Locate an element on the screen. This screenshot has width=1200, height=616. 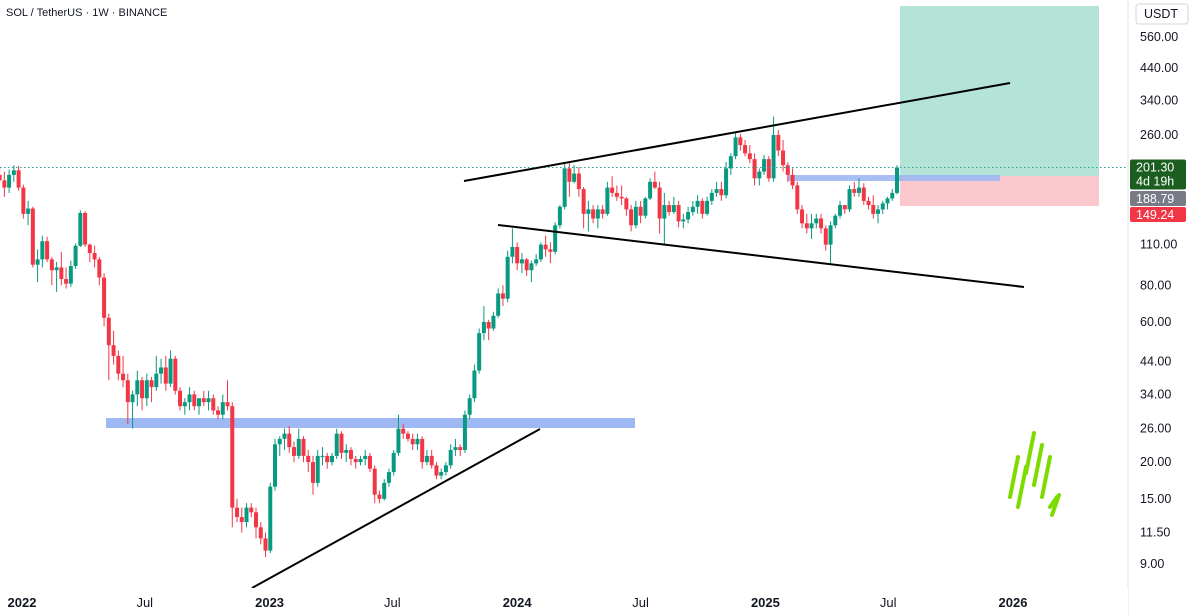
upper-trendline is located at coordinates (737, 132).